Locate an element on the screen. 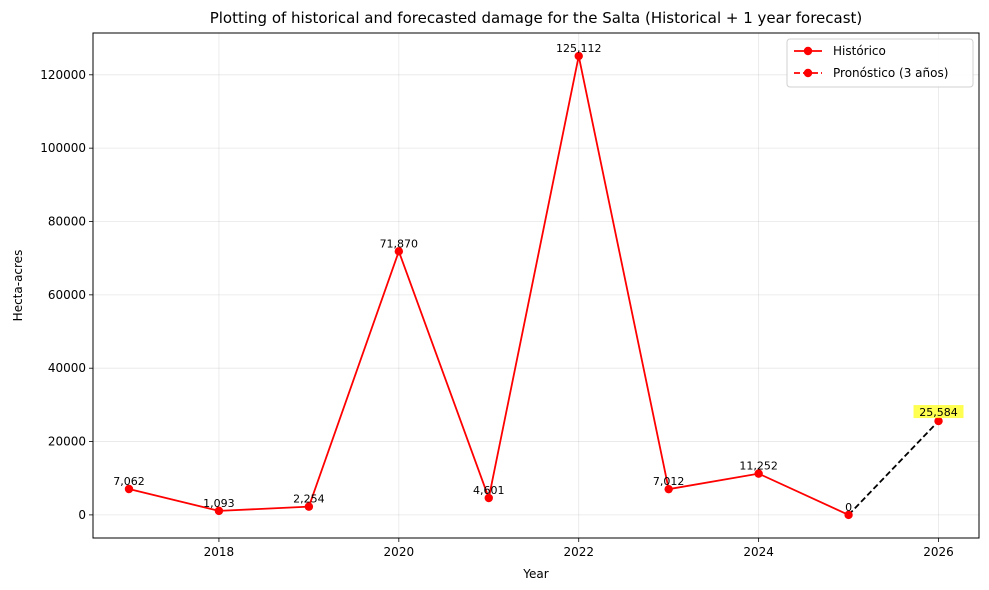 This screenshot has width=989, height=590. data-label: 2,254 is located at coordinates (309, 499).